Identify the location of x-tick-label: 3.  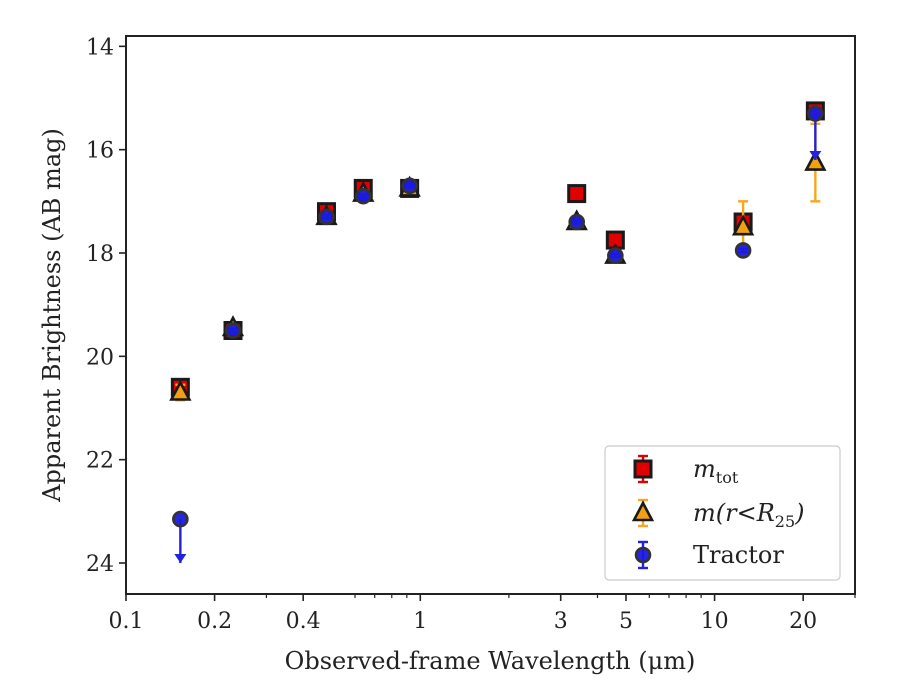
(561, 621).